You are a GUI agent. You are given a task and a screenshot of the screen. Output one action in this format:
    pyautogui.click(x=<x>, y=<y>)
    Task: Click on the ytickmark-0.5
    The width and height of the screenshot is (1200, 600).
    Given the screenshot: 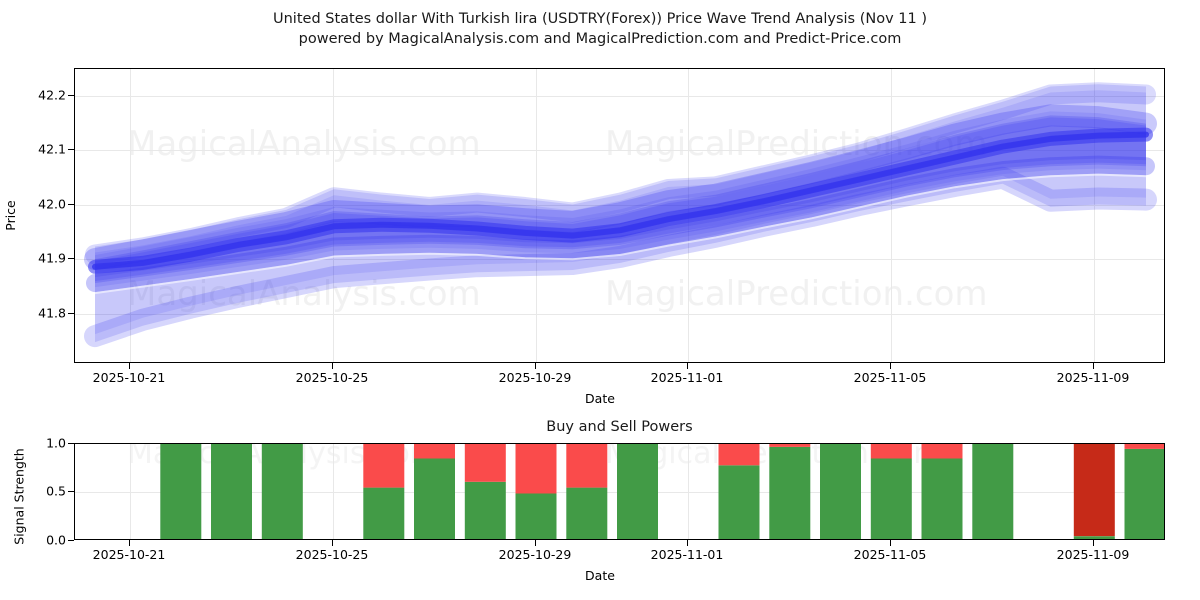 What is the action you would take?
    pyautogui.click(x=71, y=491)
    